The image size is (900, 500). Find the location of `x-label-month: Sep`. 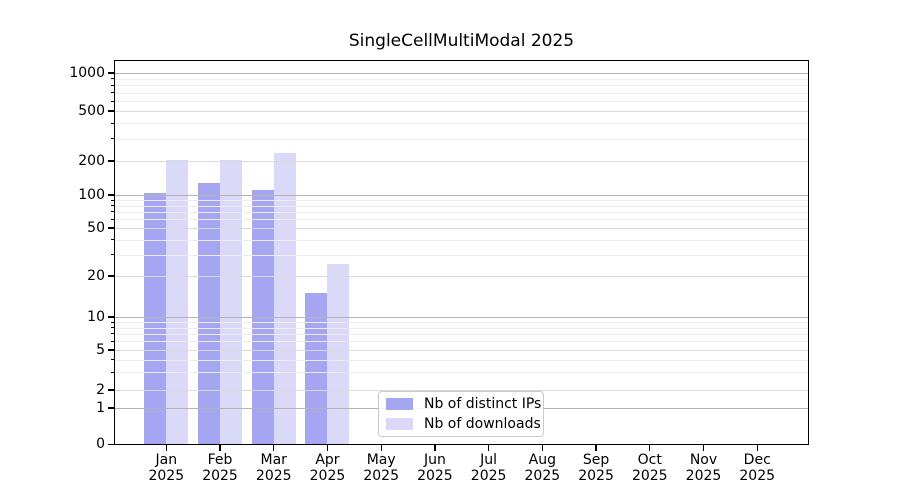

x-label-month: Sep is located at coordinates (596, 460).